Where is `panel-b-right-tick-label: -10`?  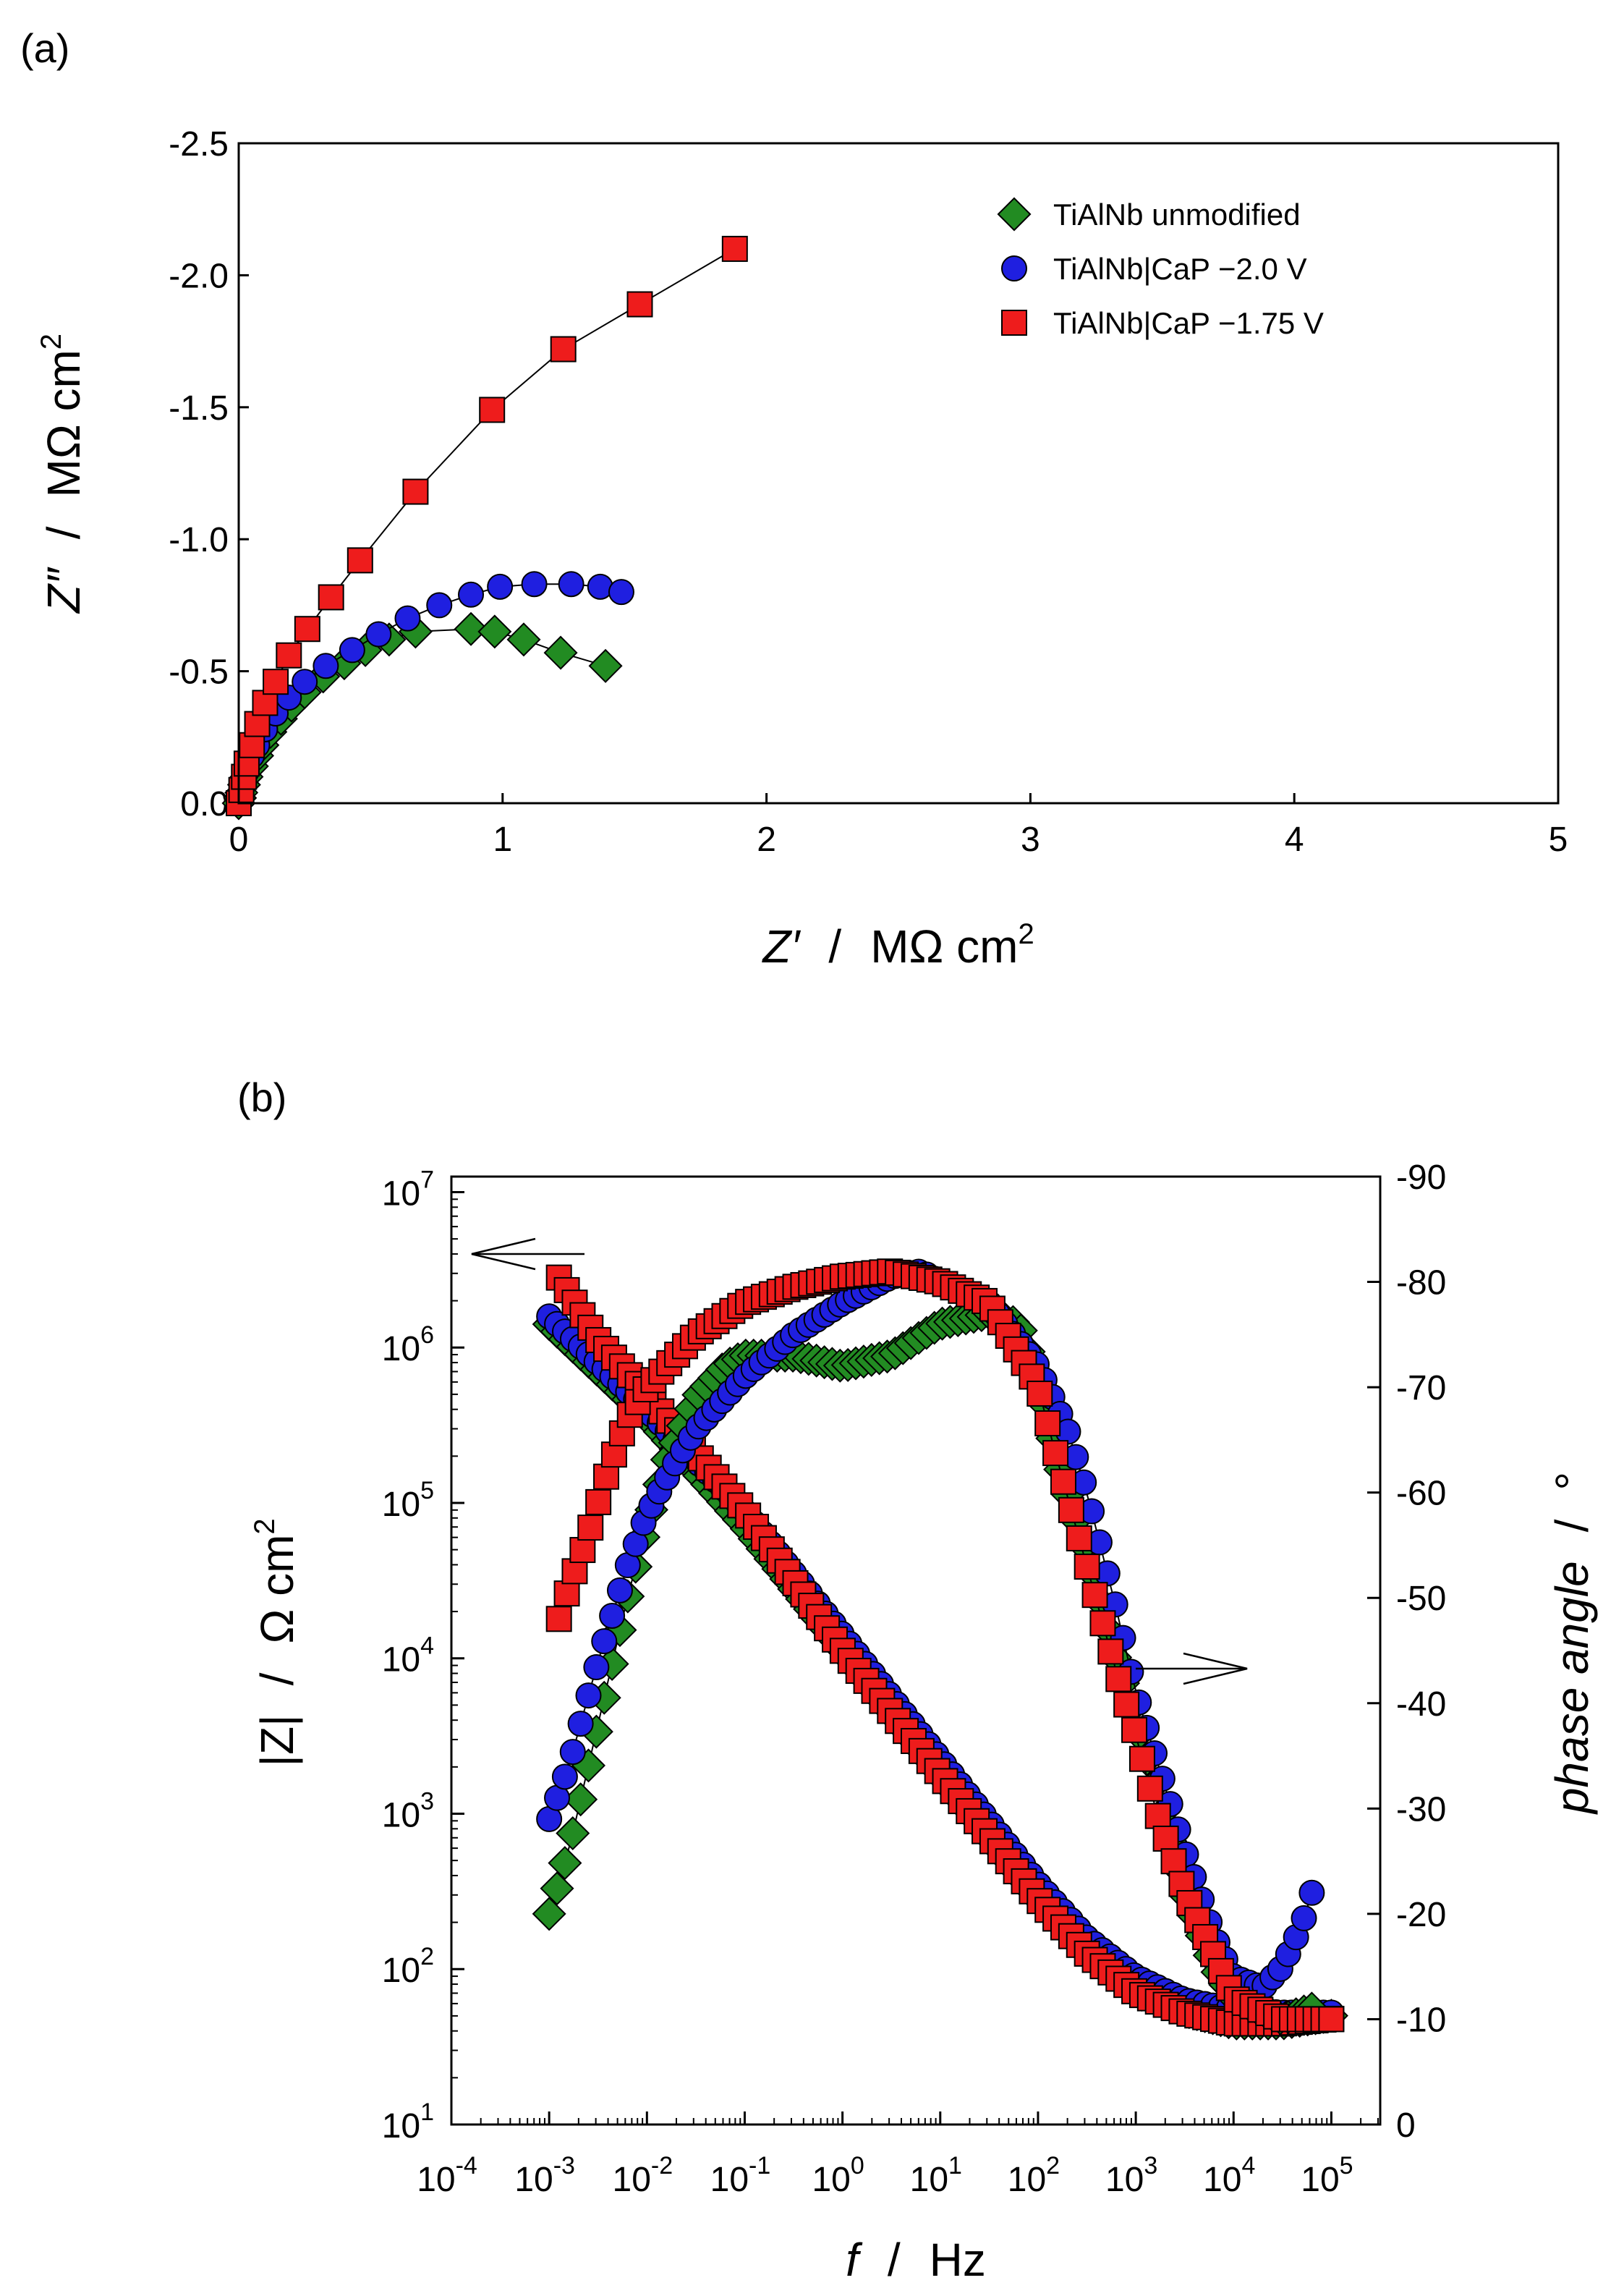 panel-b-right-tick-label: -10 is located at coordinates (1421, 2020).